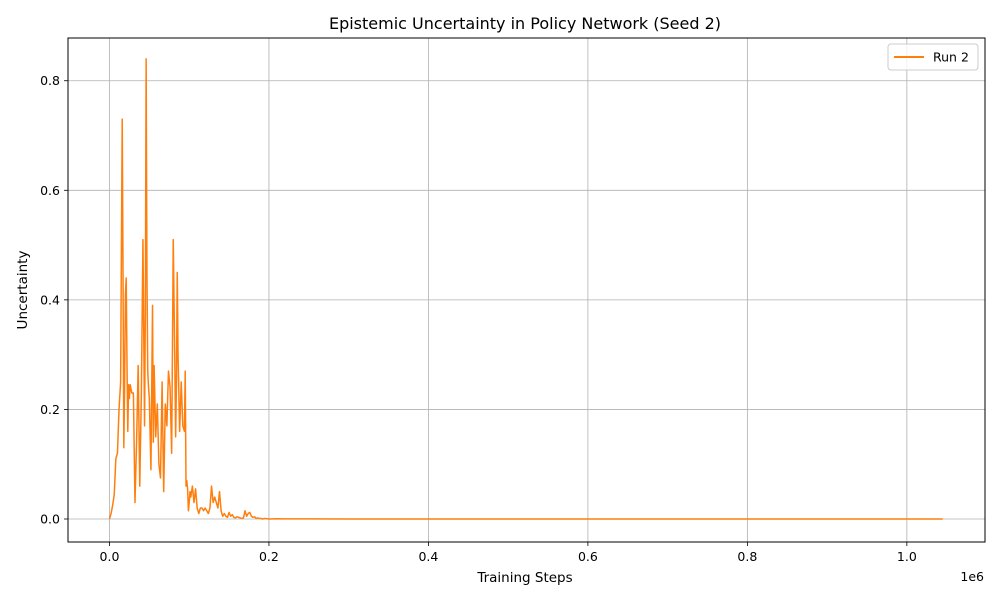 This screenshot has width=1000, height=600. What do you see at coordinates (269, 556) in the screenshot?
I see `x-tick-label: 0.2` at bounding box center [269, 556].